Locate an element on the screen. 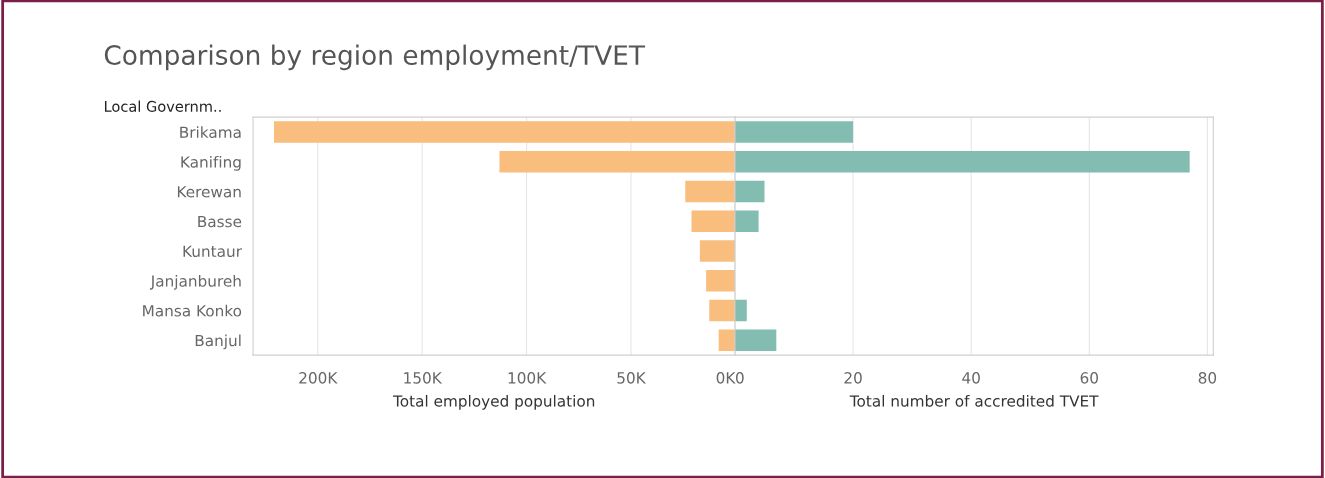 This screenshot has height=478, width=1325. y-tick-label: Kuntaur is located at coordinates (212, 251).